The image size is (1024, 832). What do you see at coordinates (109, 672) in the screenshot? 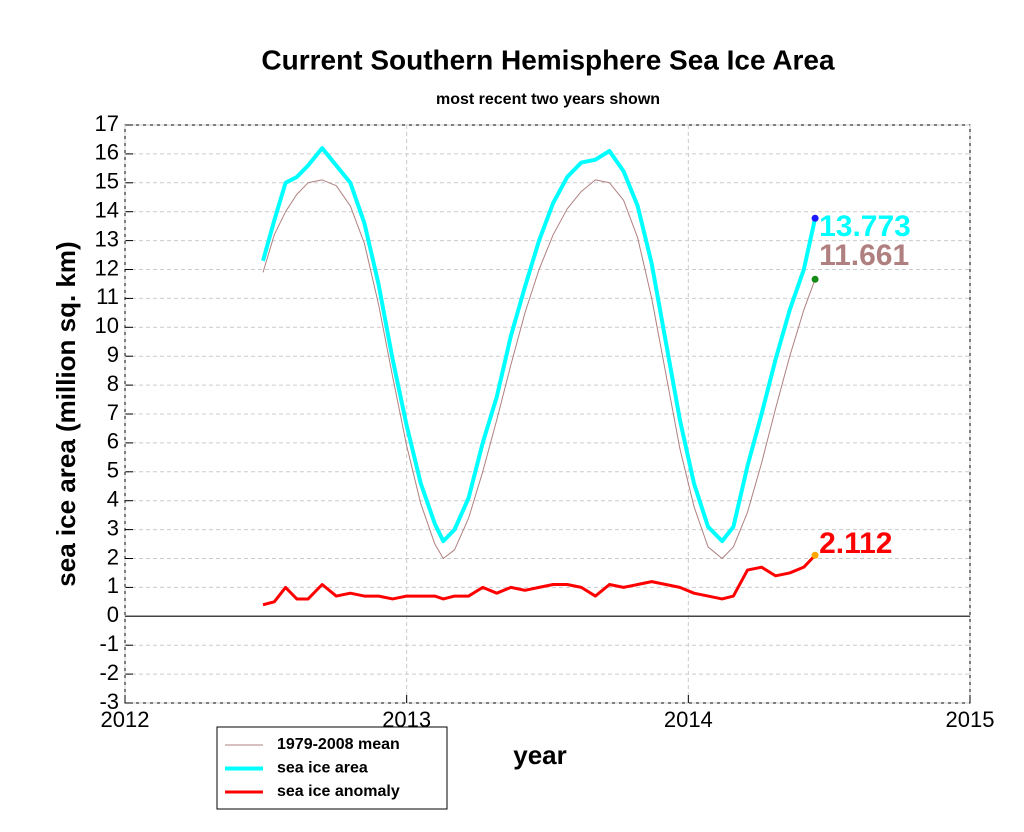
I see `y-tick-label: -2` at bounding box center [109, 672].